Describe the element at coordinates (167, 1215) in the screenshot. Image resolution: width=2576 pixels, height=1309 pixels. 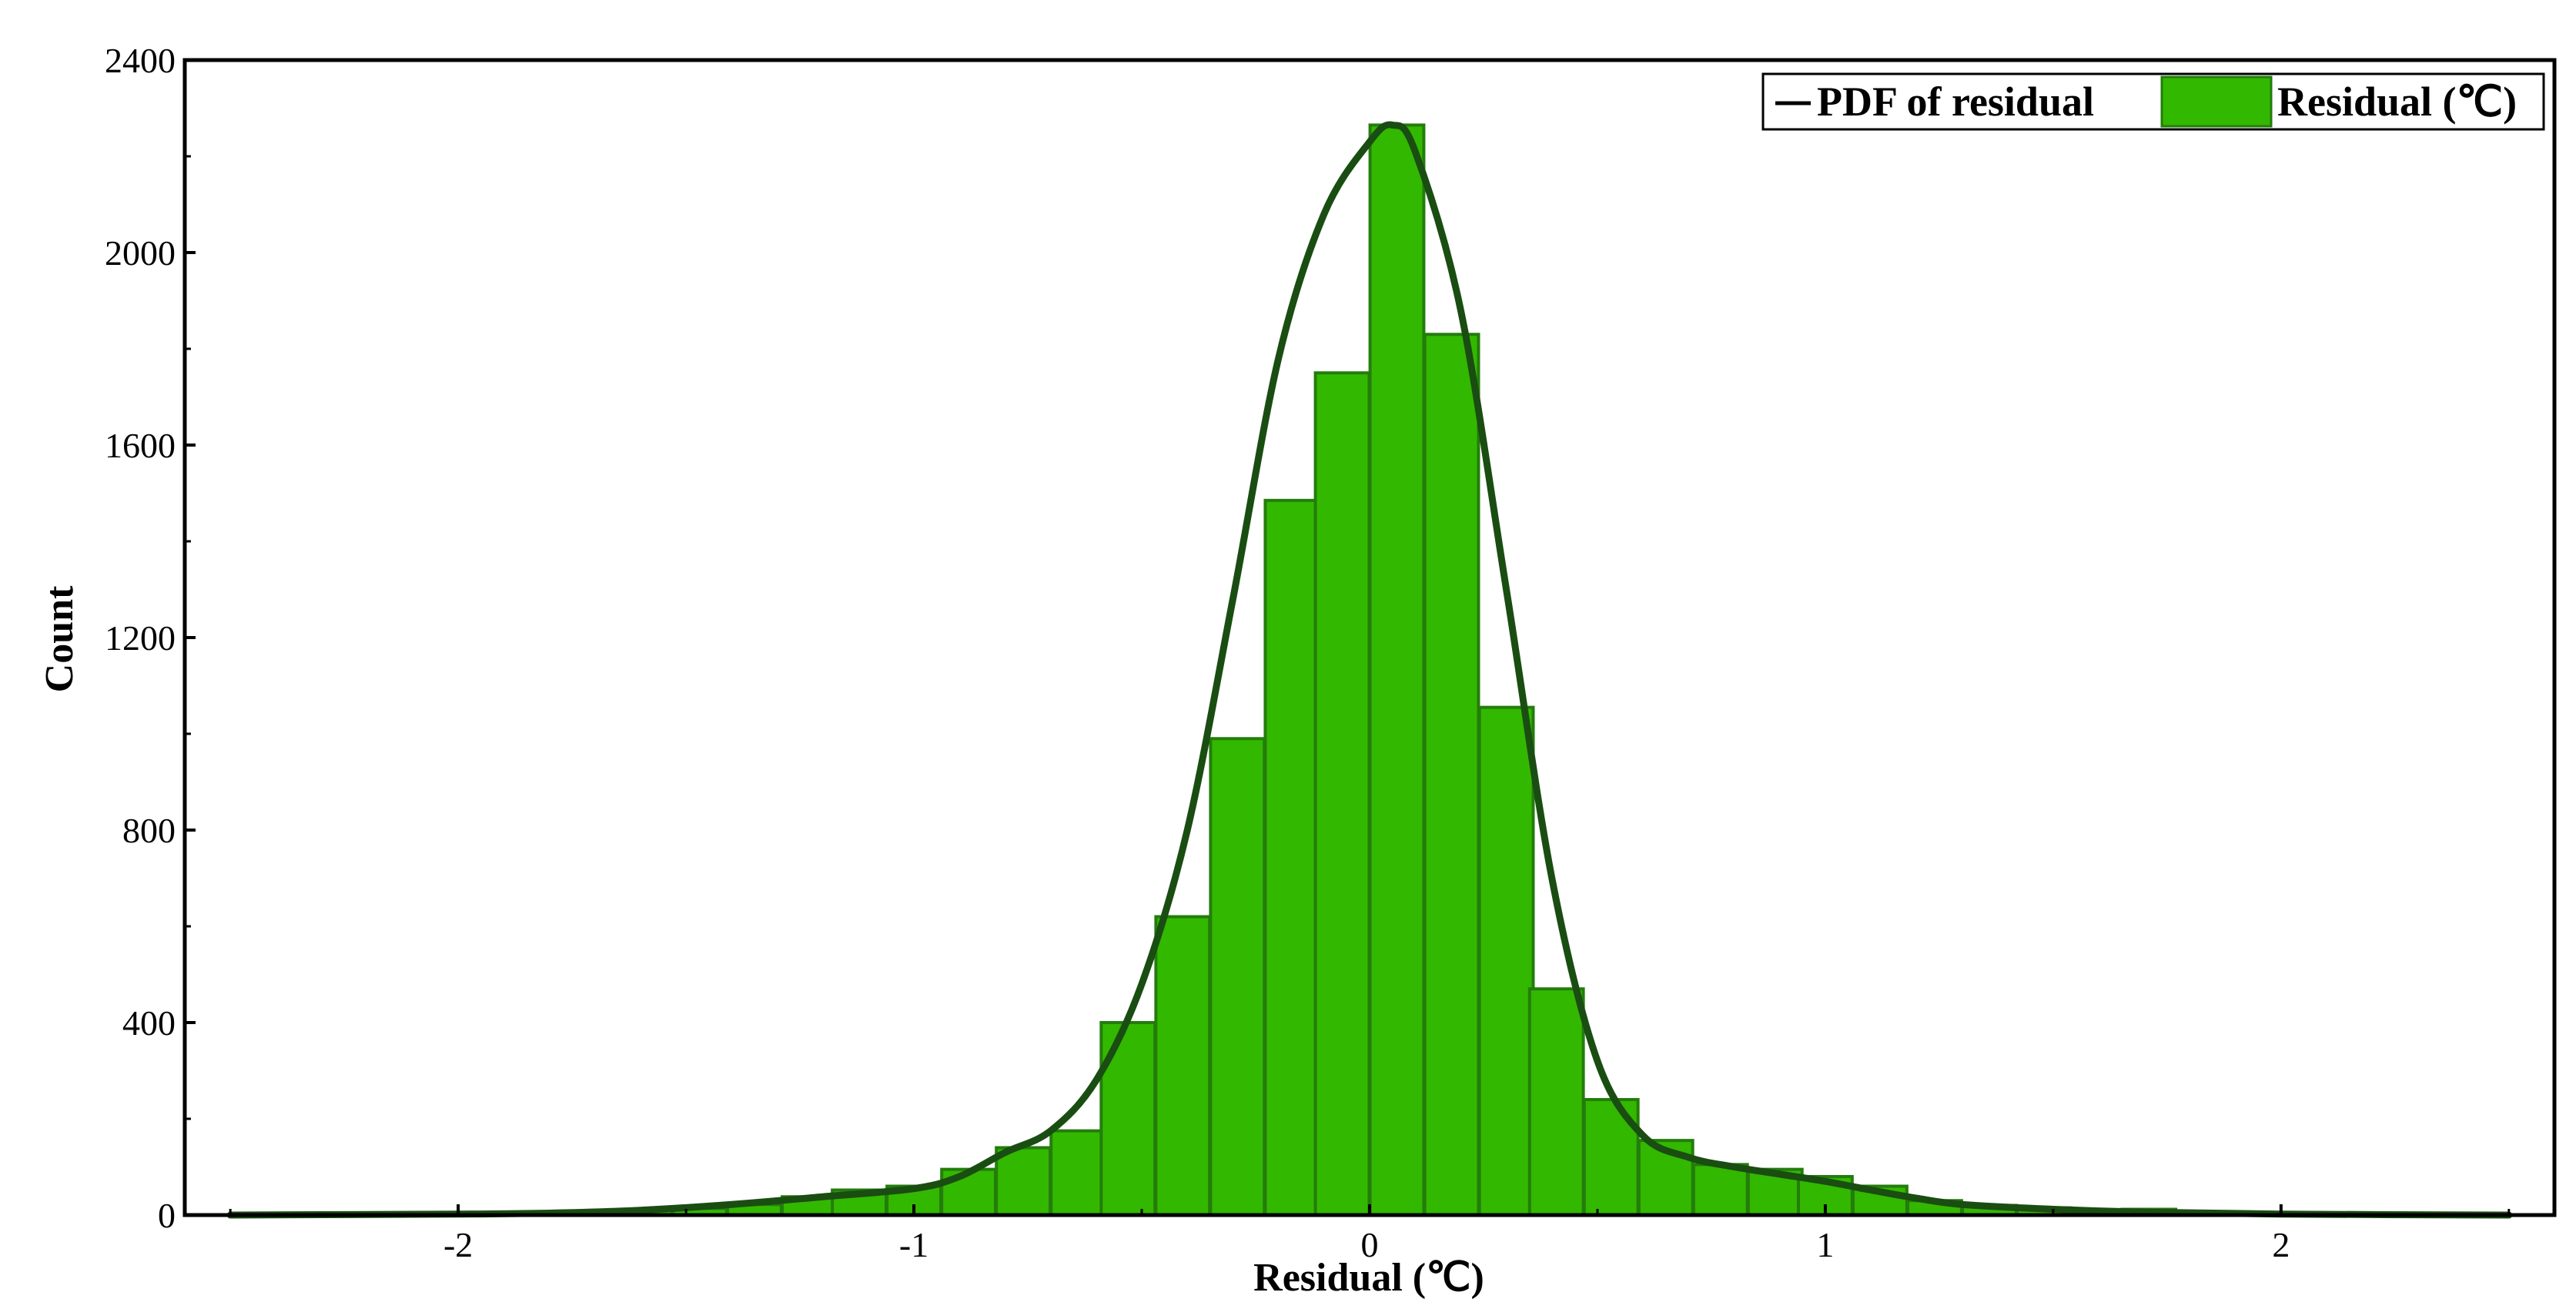
I see `y-tick-label-0: 0` at that location.